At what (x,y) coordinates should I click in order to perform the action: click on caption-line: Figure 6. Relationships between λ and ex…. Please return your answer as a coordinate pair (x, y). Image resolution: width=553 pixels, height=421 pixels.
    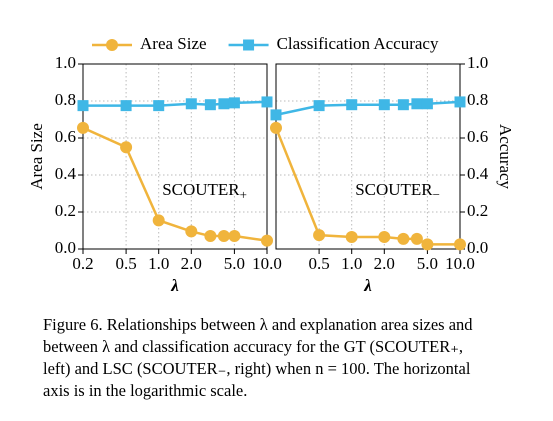
    Looking at the image, I should click on (258, 324).